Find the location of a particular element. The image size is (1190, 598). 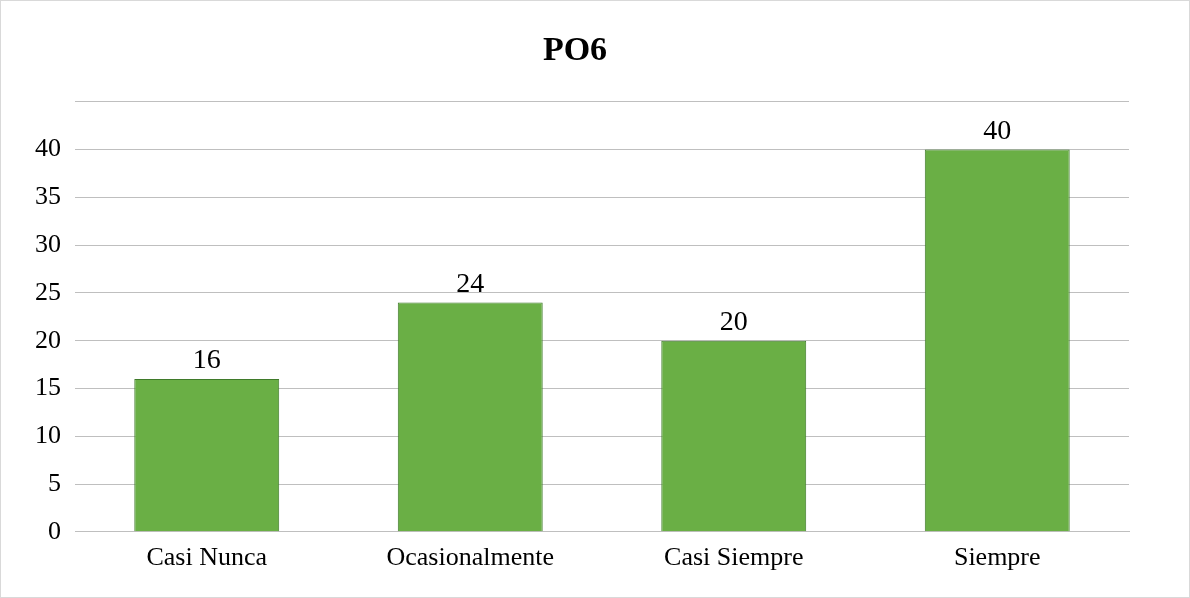

y-tick-label: 20 is located at coordinates (48, 339).